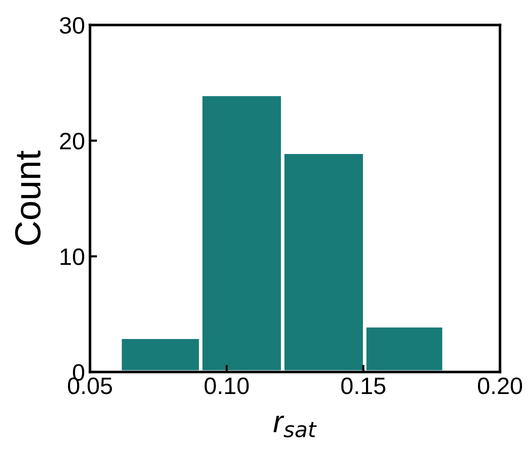 The image size is (532, 470). What do you see at coordinates (226, 385) in the screenshot?
I see `x-tick-label: 0.10` at bounding box center [226, 385].